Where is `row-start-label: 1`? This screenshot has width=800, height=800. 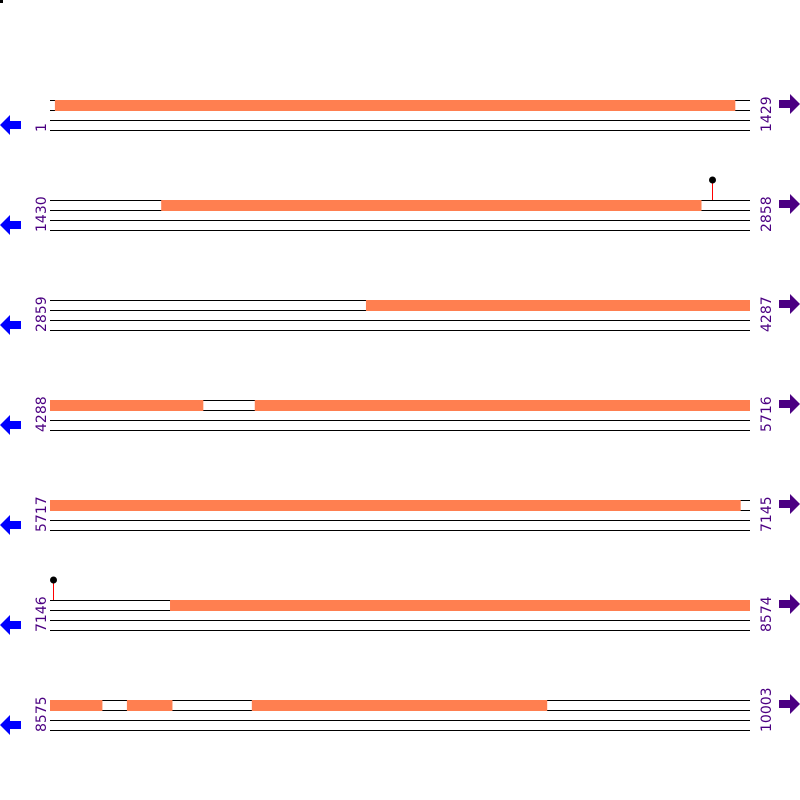
row-start-label: 1 is located at coordinates (42, 127).